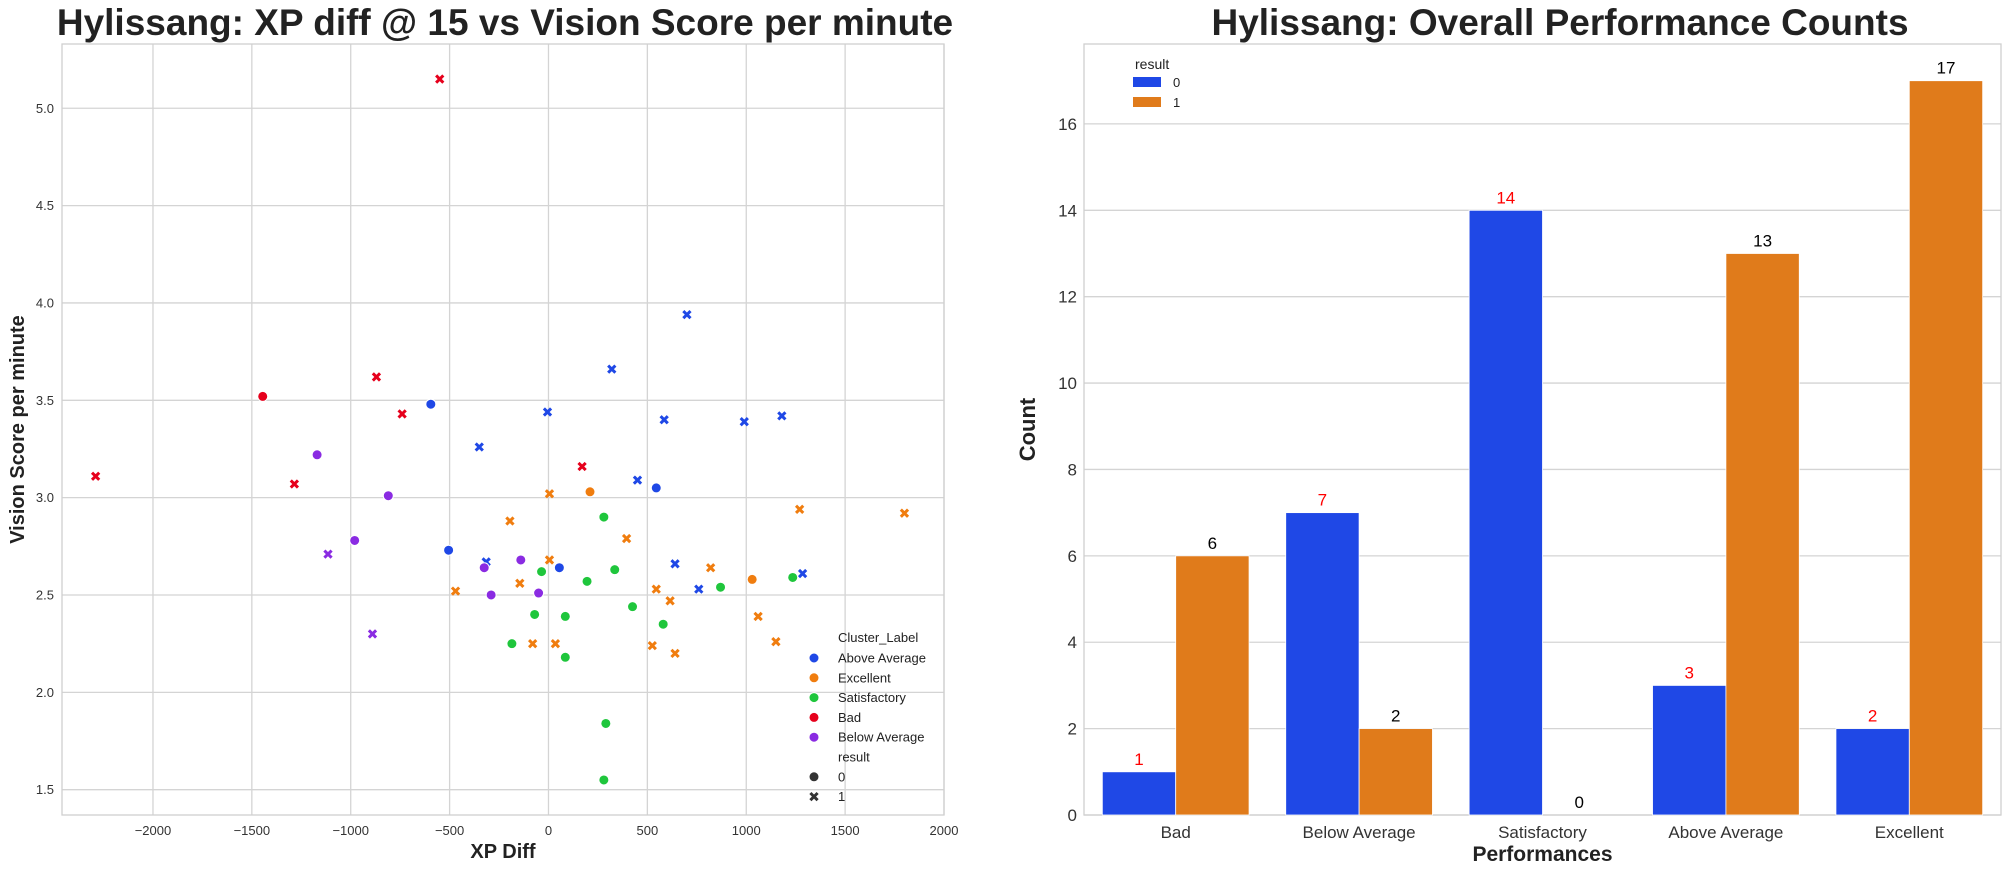 Image resolution: width=2011 pixels, height=873 pixels. I want to click on y-tick-label: 2.5, so click(45, 594).